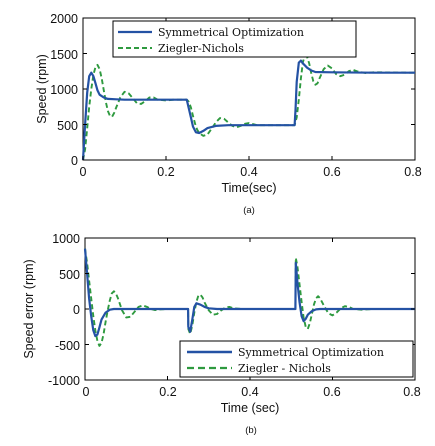 This screenshot has height=446, width=435. Describe the element at coordinates (42, 88) in the screenshot. I see `y-axis-label-a: Speed (rpm)` at that location.